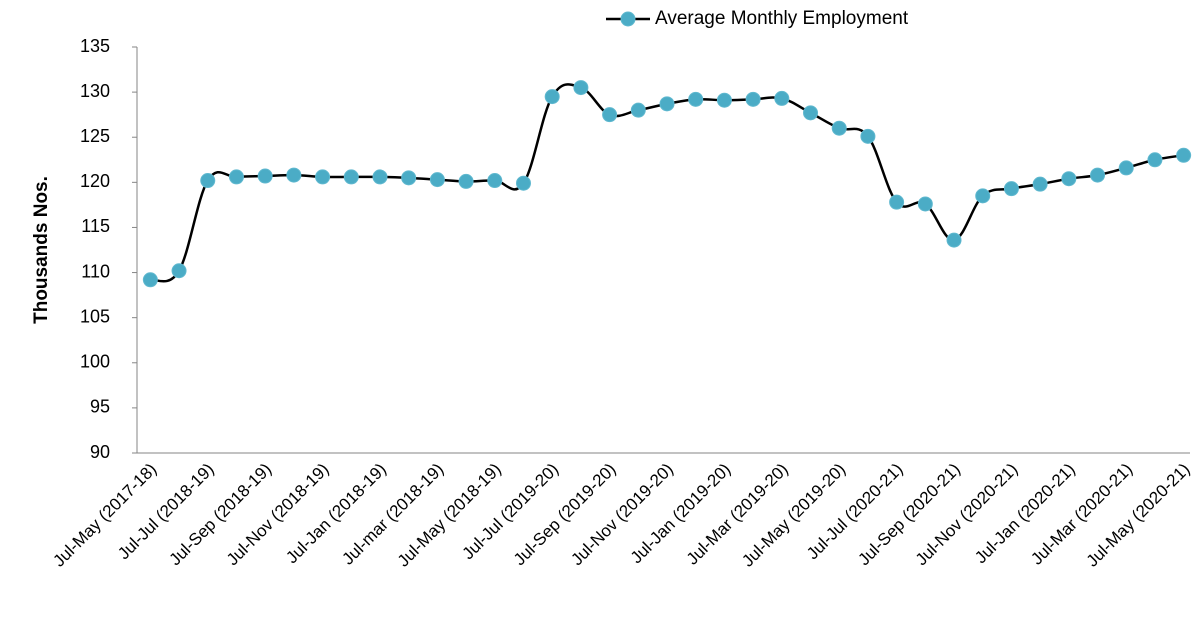 The image size is (1199, 631). Describe the element at coordinates (793, 515) in the screenshot. I see `x-tick-label: Jul-May (2019-20)` at that location.